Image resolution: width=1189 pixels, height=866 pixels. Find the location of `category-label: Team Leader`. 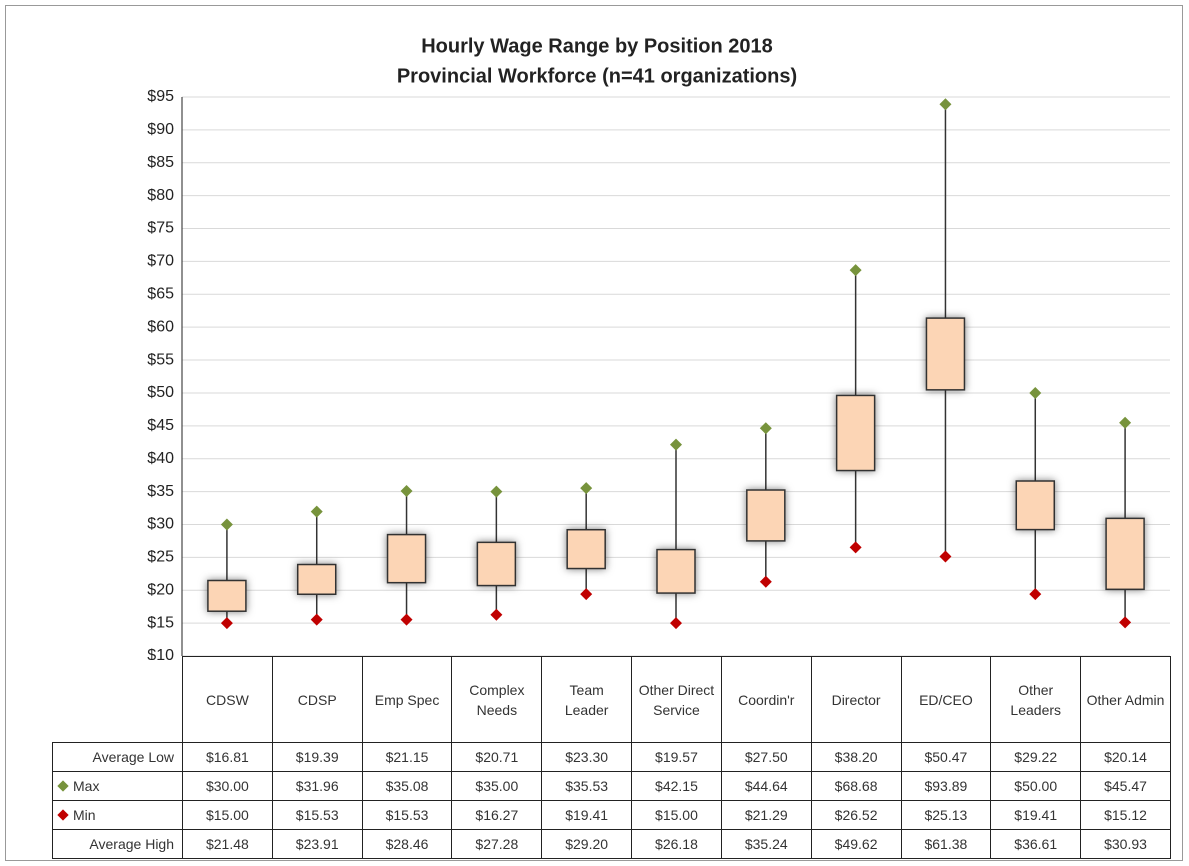

category-label: Team Leader is located at coordinates (587, 699).